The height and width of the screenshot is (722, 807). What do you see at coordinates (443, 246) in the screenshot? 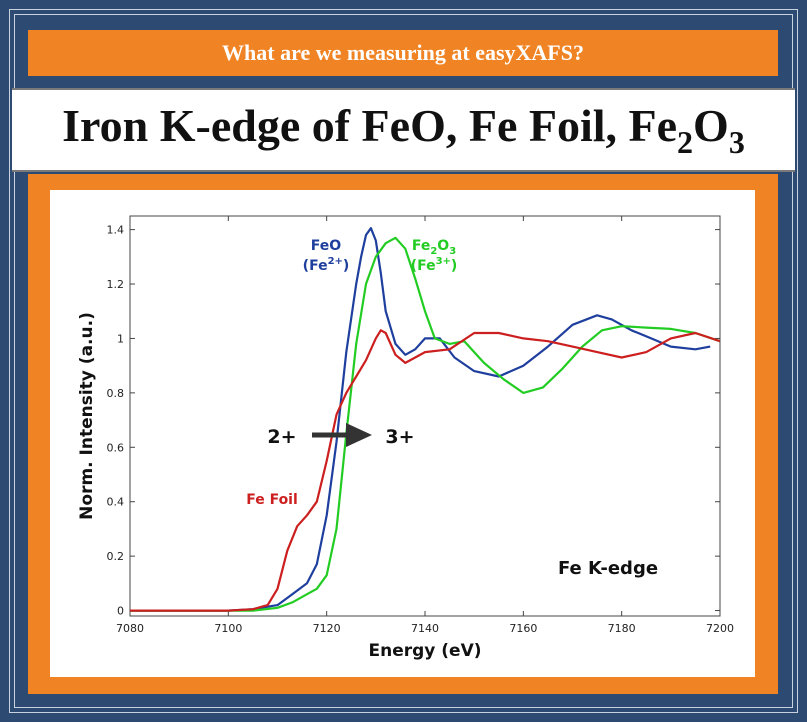
I see `fe2o3-mid: O` at bounding box center [443, 246].